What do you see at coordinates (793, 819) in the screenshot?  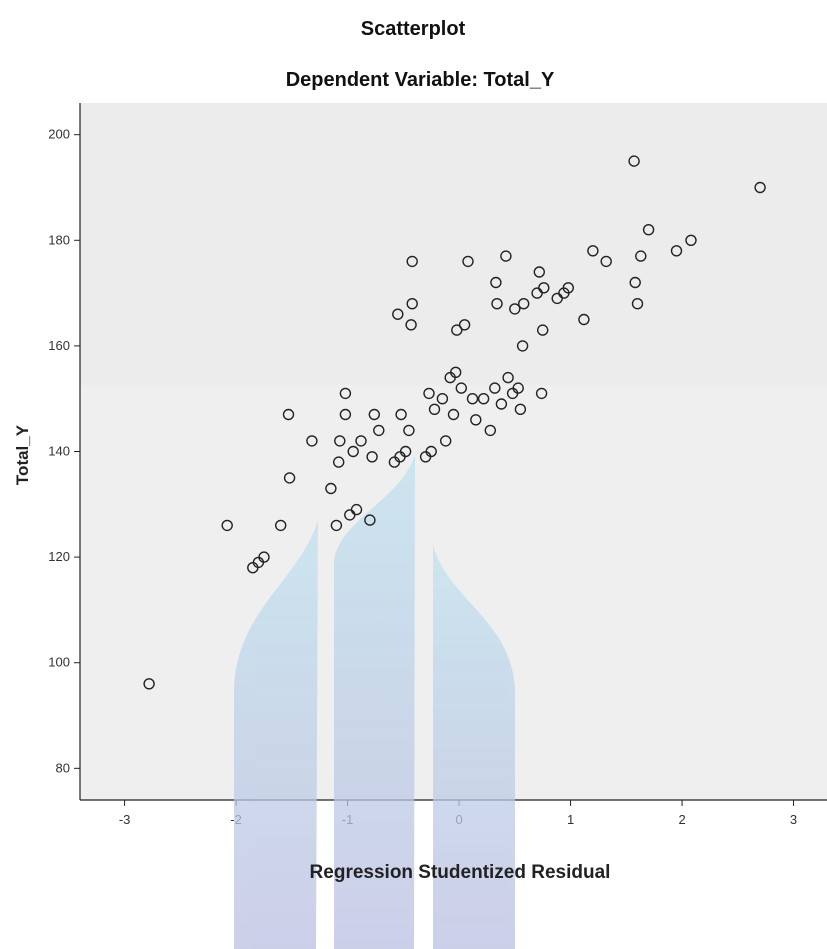 I see `x-tick-label: 3` at bounding box center [793, 819].